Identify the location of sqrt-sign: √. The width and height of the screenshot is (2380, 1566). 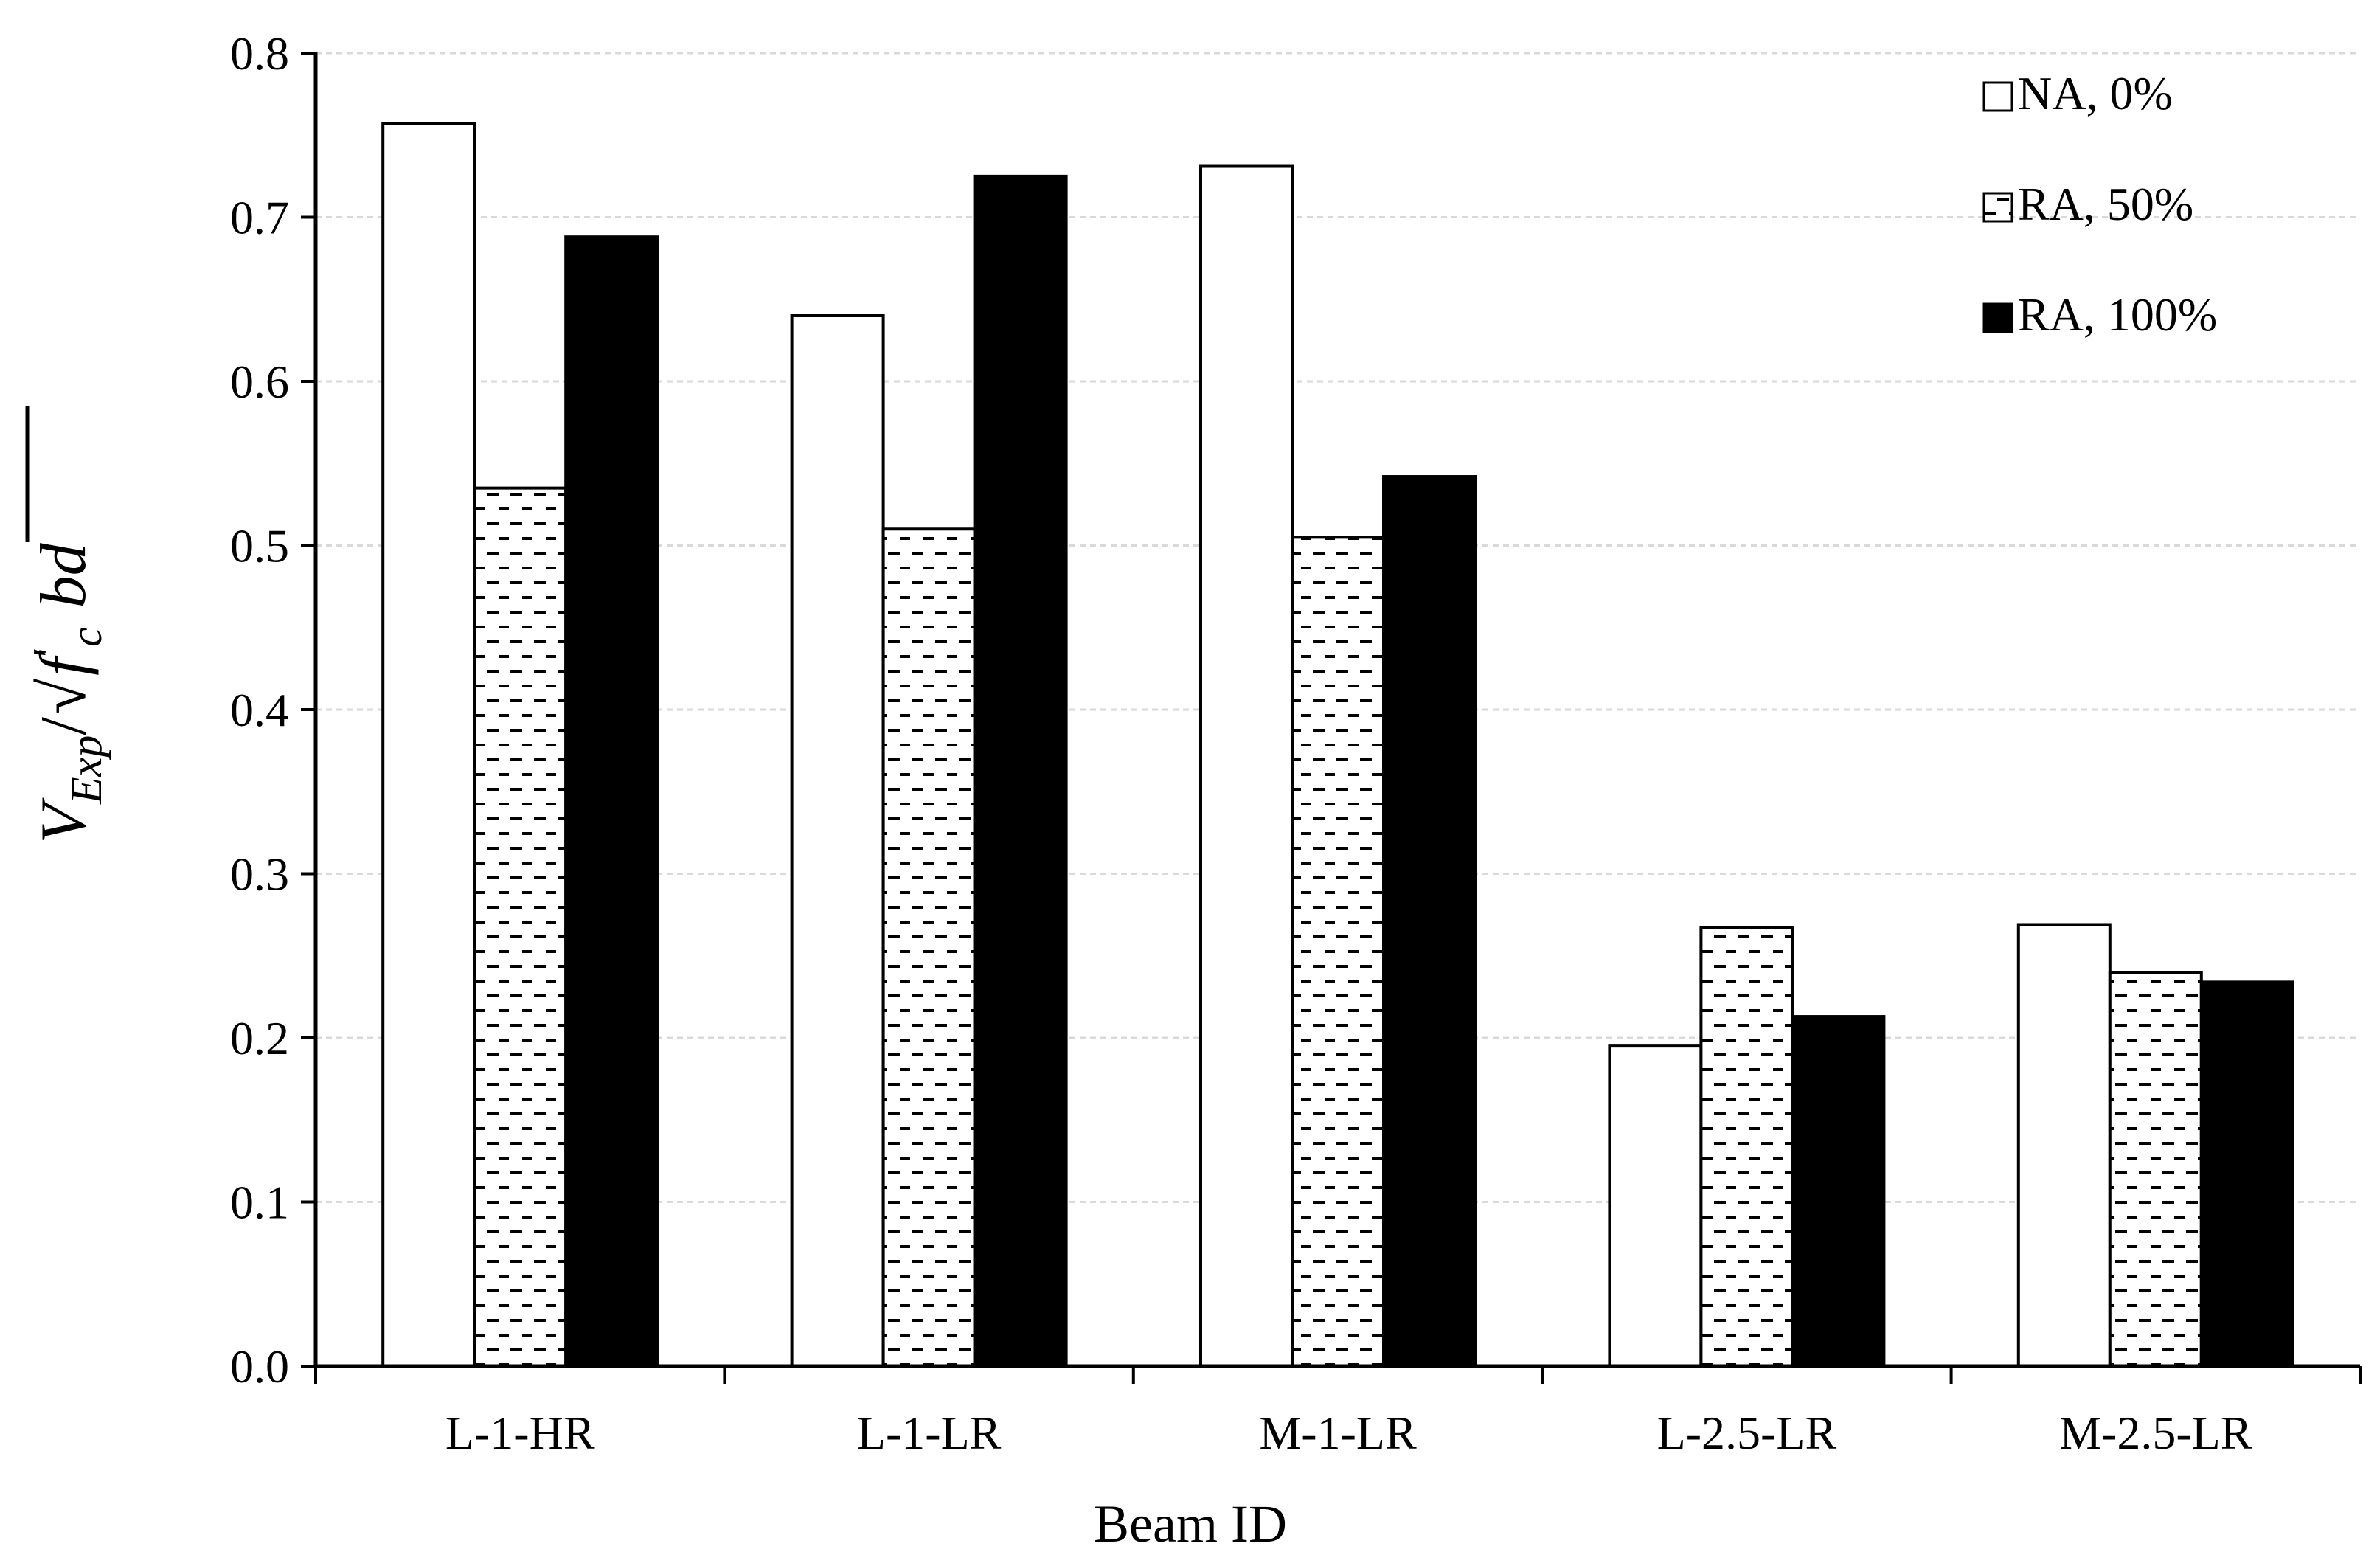
(64, 696).